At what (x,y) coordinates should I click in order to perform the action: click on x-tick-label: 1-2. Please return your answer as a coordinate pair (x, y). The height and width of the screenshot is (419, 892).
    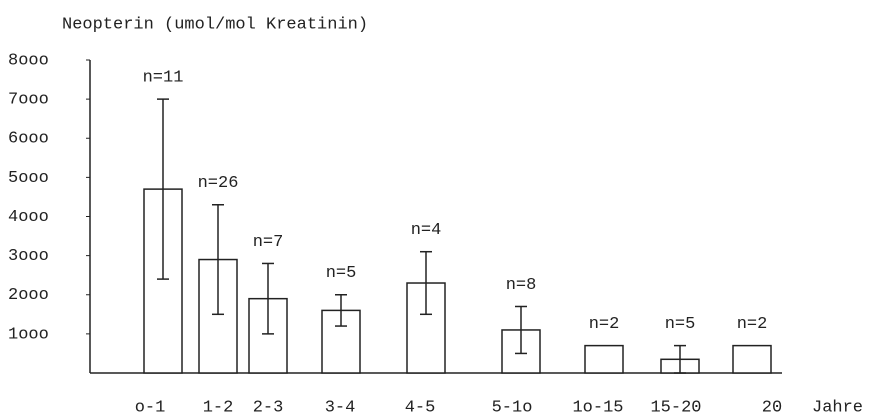
    Looking at the image, I should click on (218, 407).